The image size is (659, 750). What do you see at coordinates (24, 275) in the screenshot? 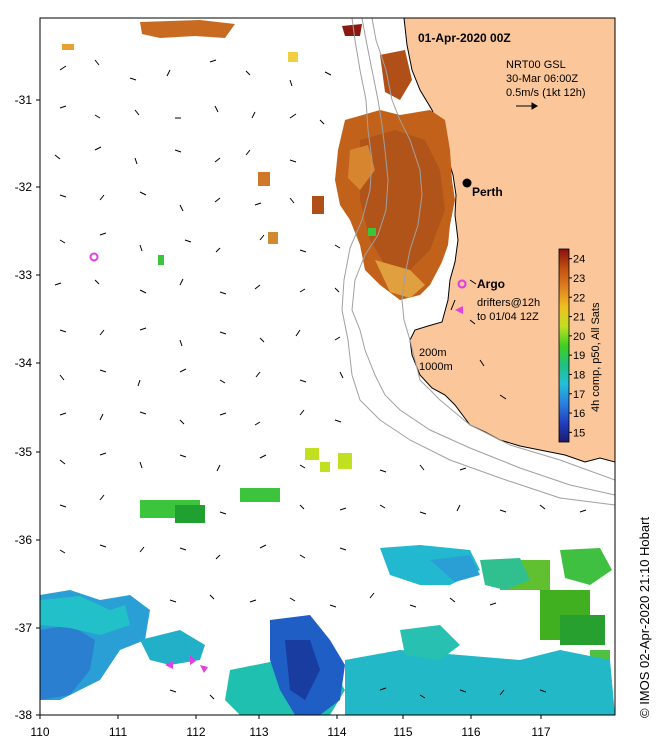
I see `y-tick-label: -33` at bounding box center [24, 275].